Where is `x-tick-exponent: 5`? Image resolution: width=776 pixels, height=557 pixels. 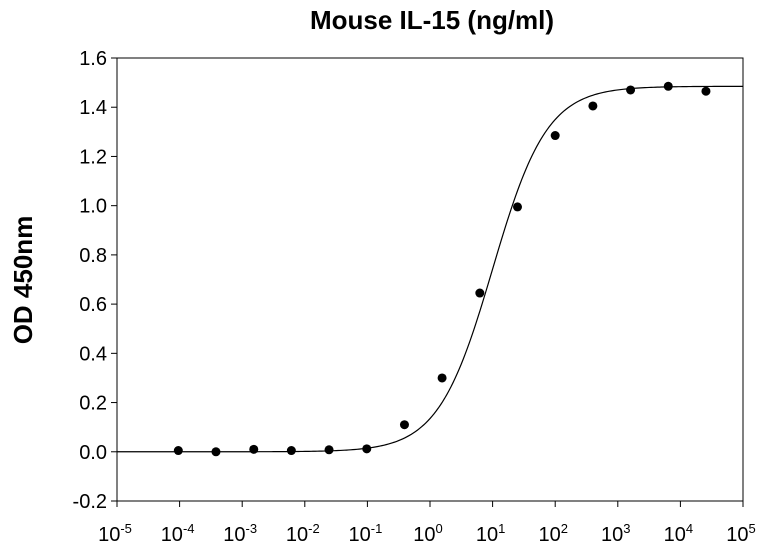 x-tick-exponent: 5 is located at coordinates (752, 528).